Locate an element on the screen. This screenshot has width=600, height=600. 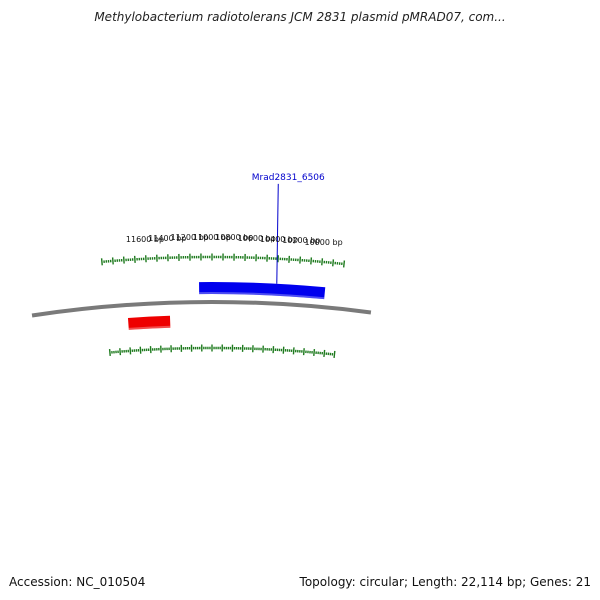
scale-label: 10600 bp is located at coordinates (257, 238).